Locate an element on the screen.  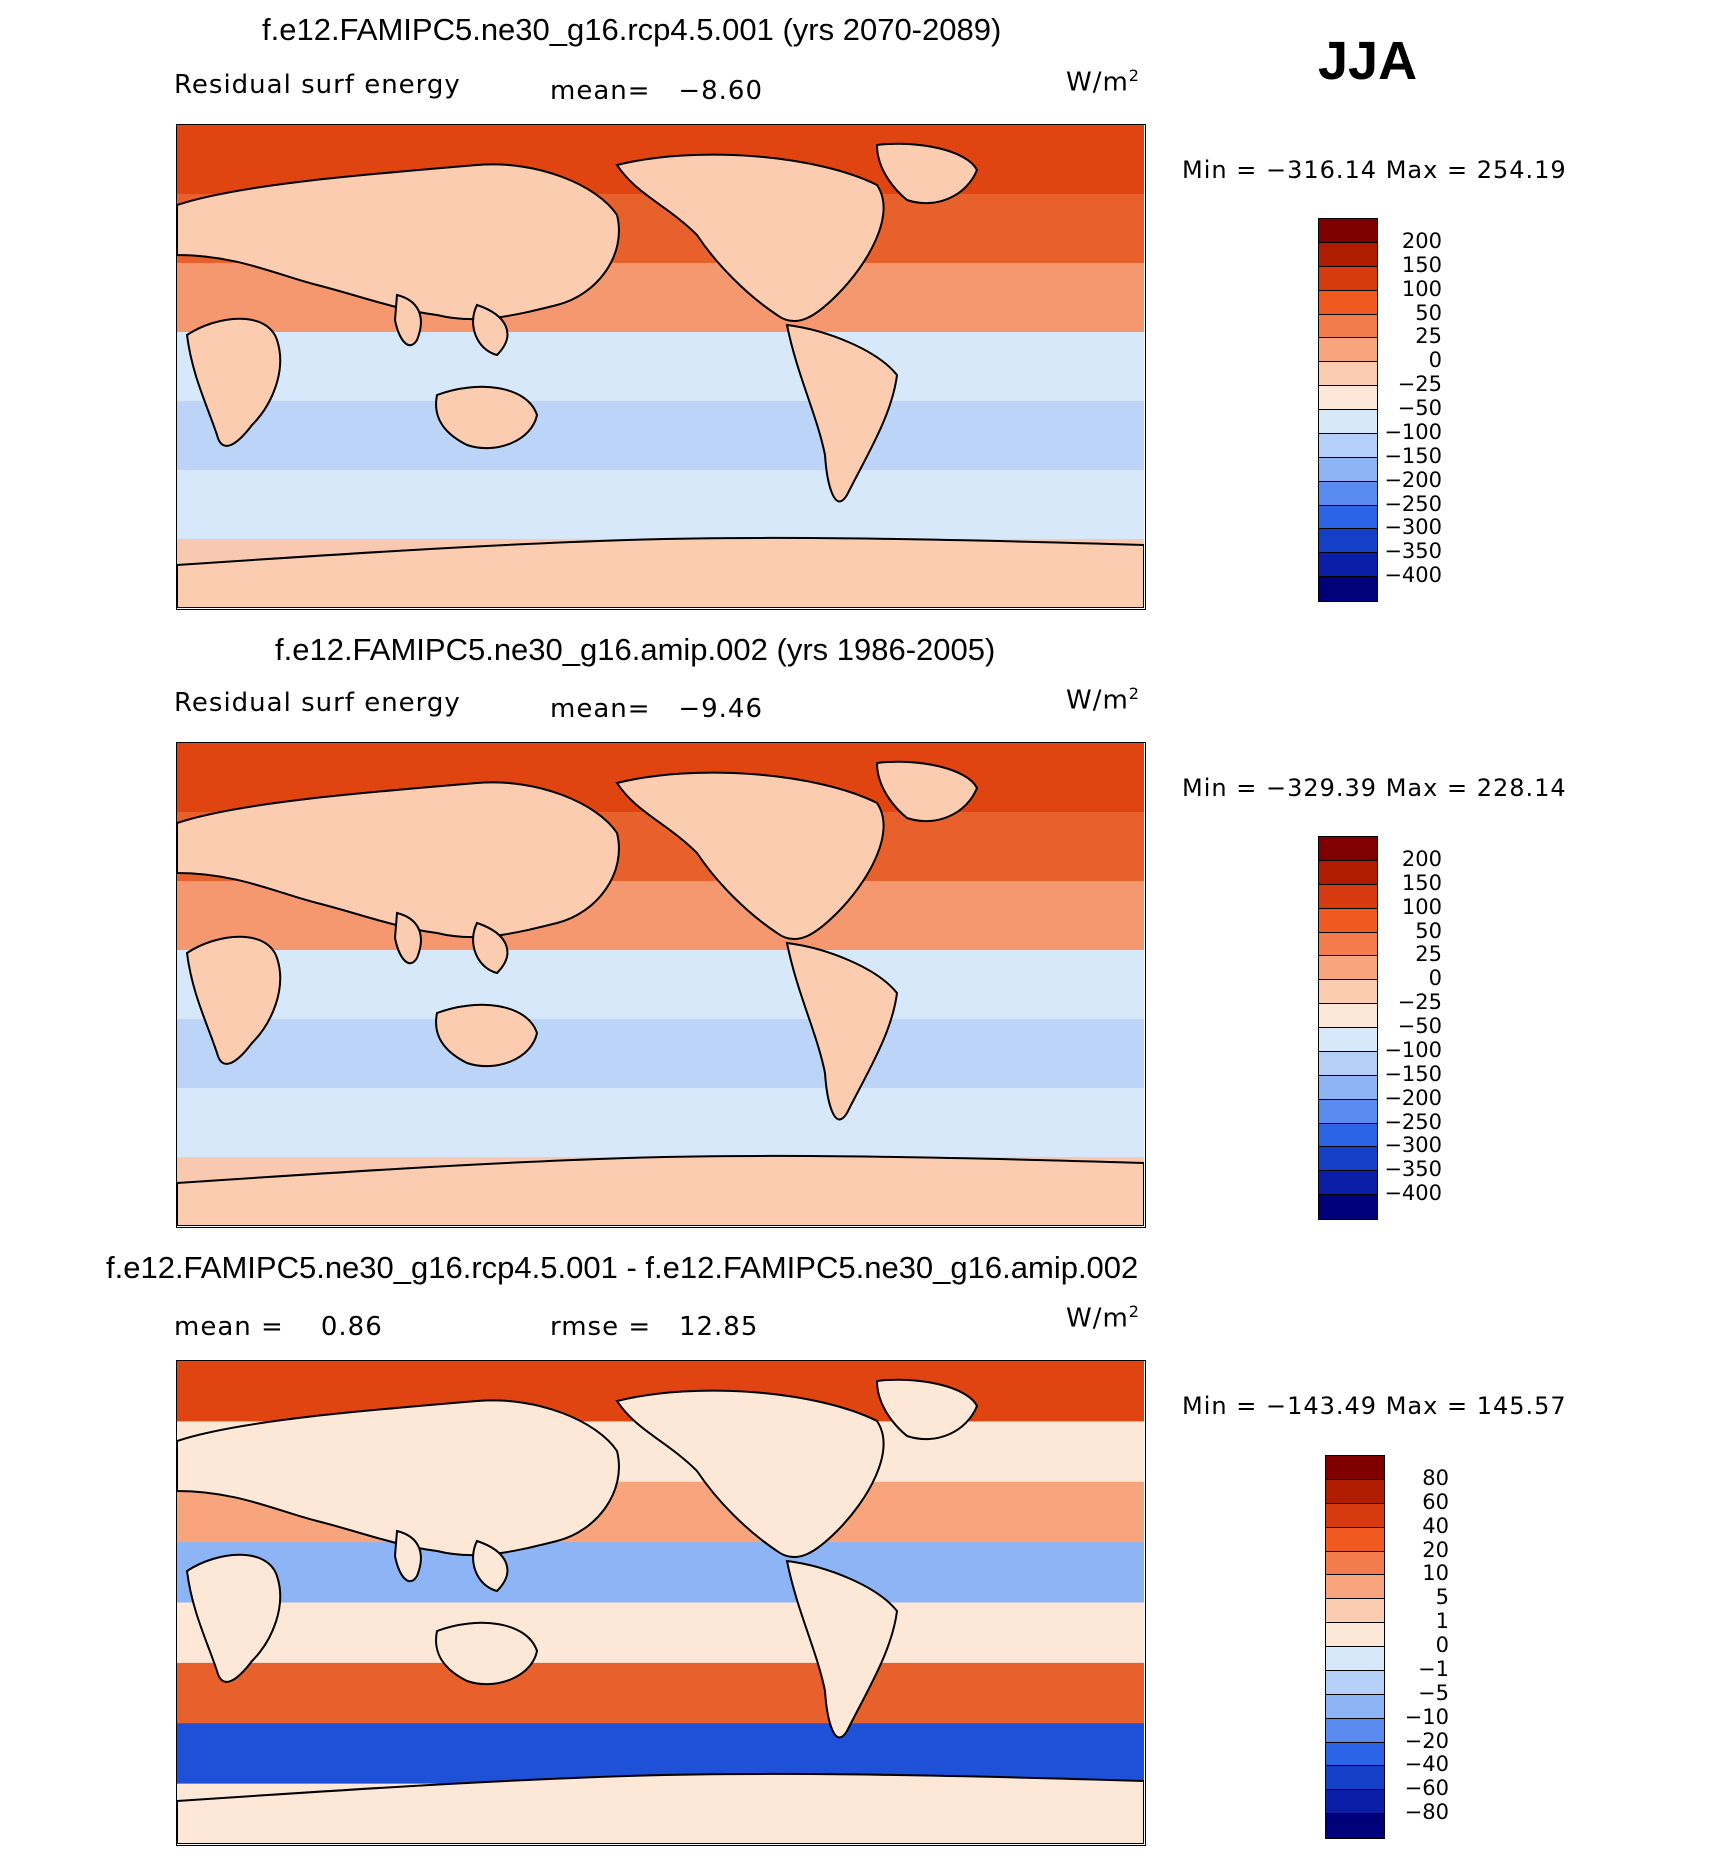
panel-2-map is located at coordinates (661, 985).